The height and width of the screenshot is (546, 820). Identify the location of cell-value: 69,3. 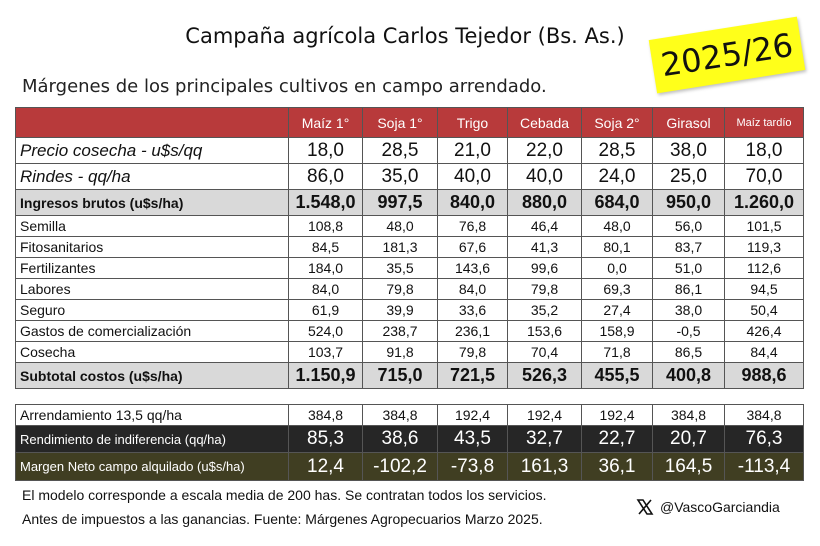
(617, 289).